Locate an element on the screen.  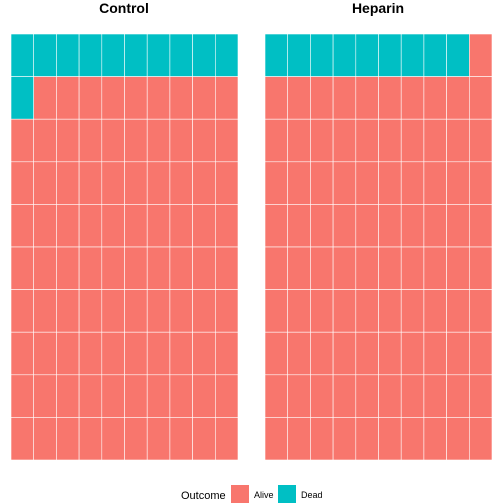
panel-title-heparin: Heparin is located at coordinates (378, 8).